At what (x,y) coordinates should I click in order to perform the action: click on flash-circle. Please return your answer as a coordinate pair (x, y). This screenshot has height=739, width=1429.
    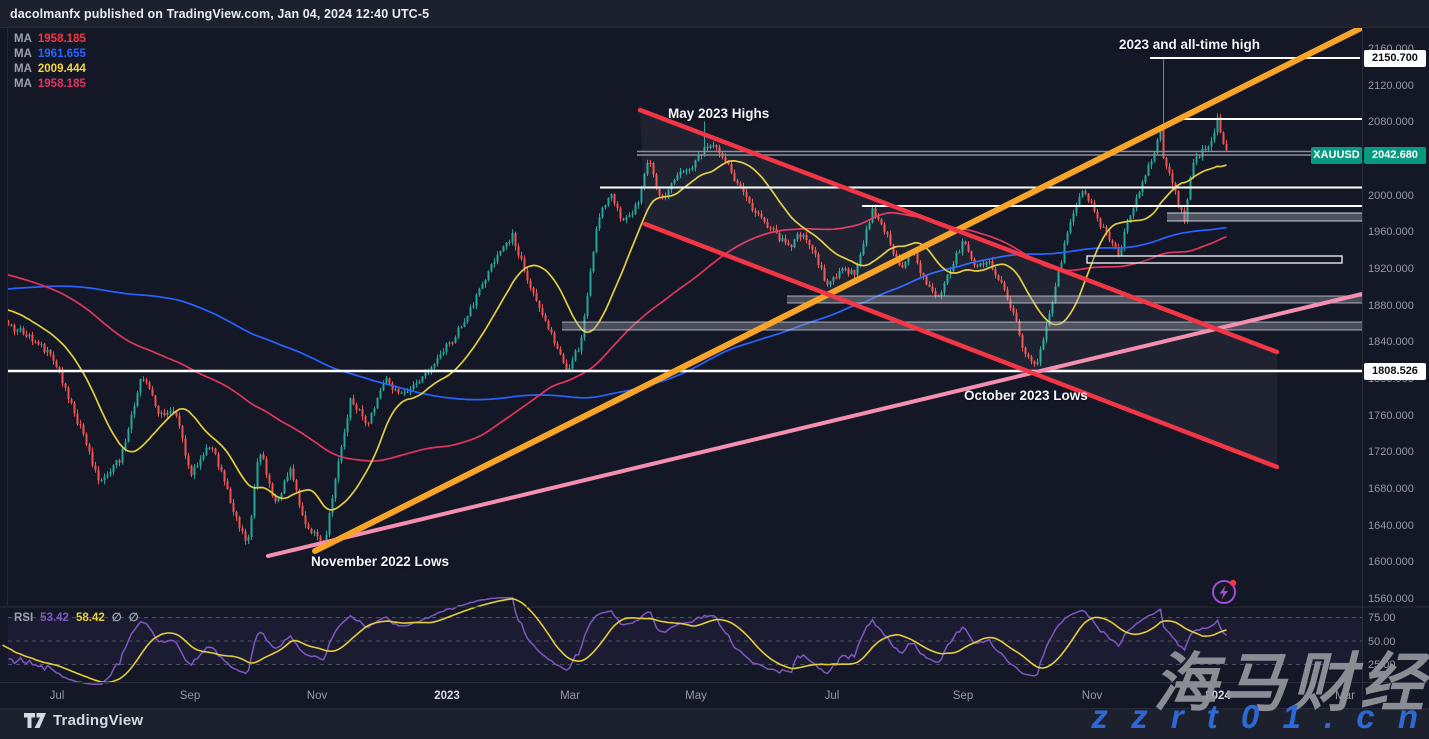
    Looking at the image, I should click on (1224, 592).